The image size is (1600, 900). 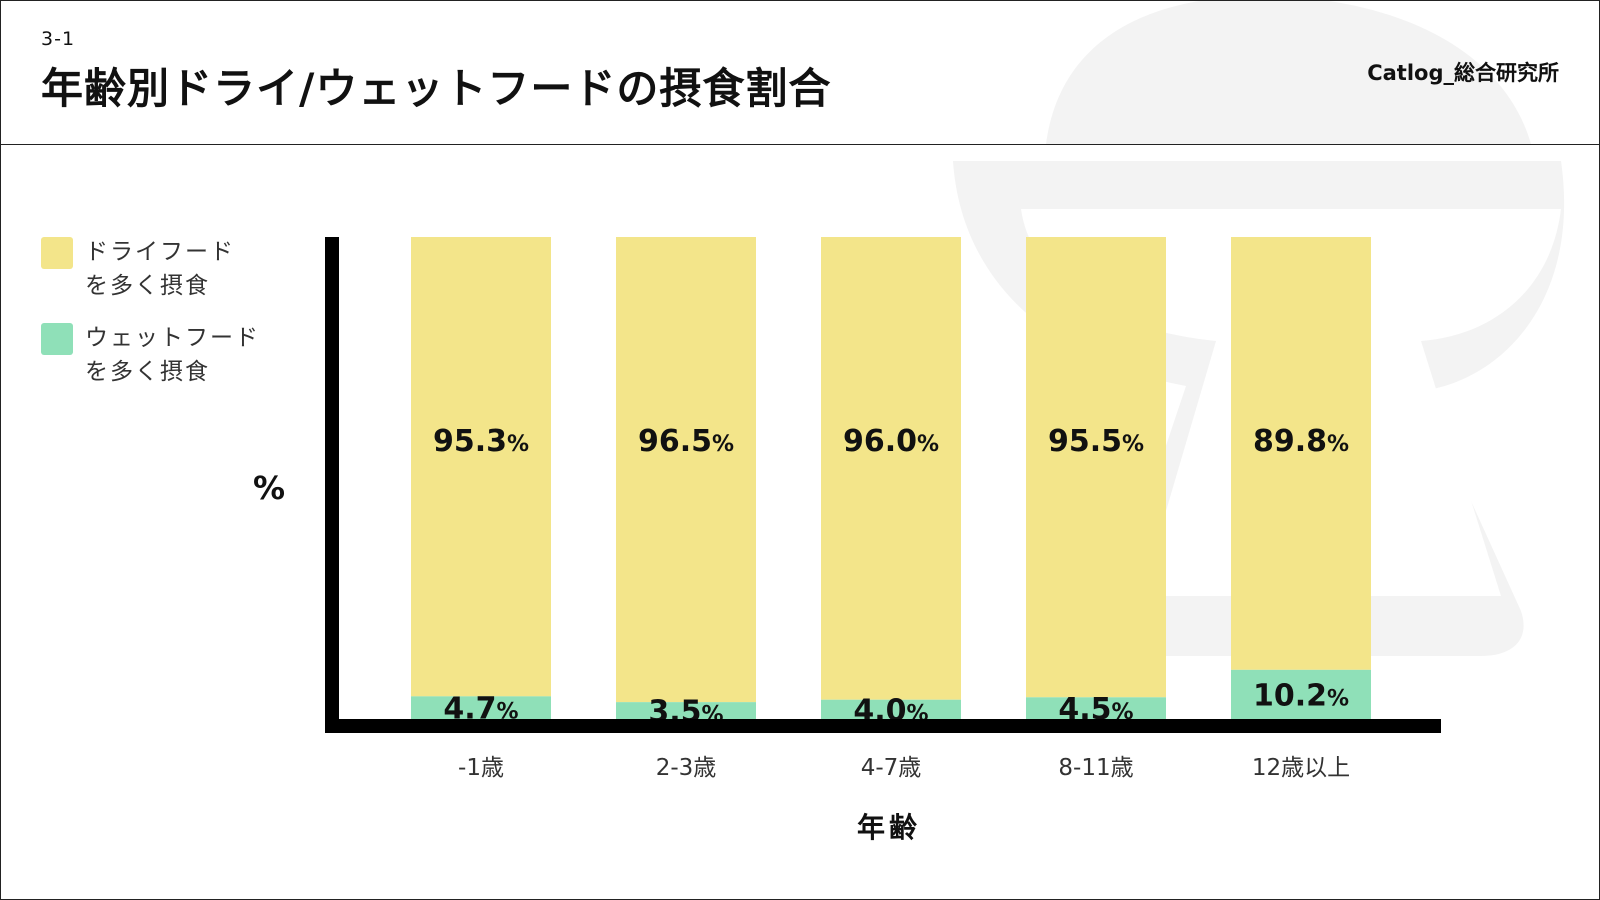 I want to click on page-title: 年齢別ドライ/ウェットフードの摂食割合, so click(x=436, y=88).